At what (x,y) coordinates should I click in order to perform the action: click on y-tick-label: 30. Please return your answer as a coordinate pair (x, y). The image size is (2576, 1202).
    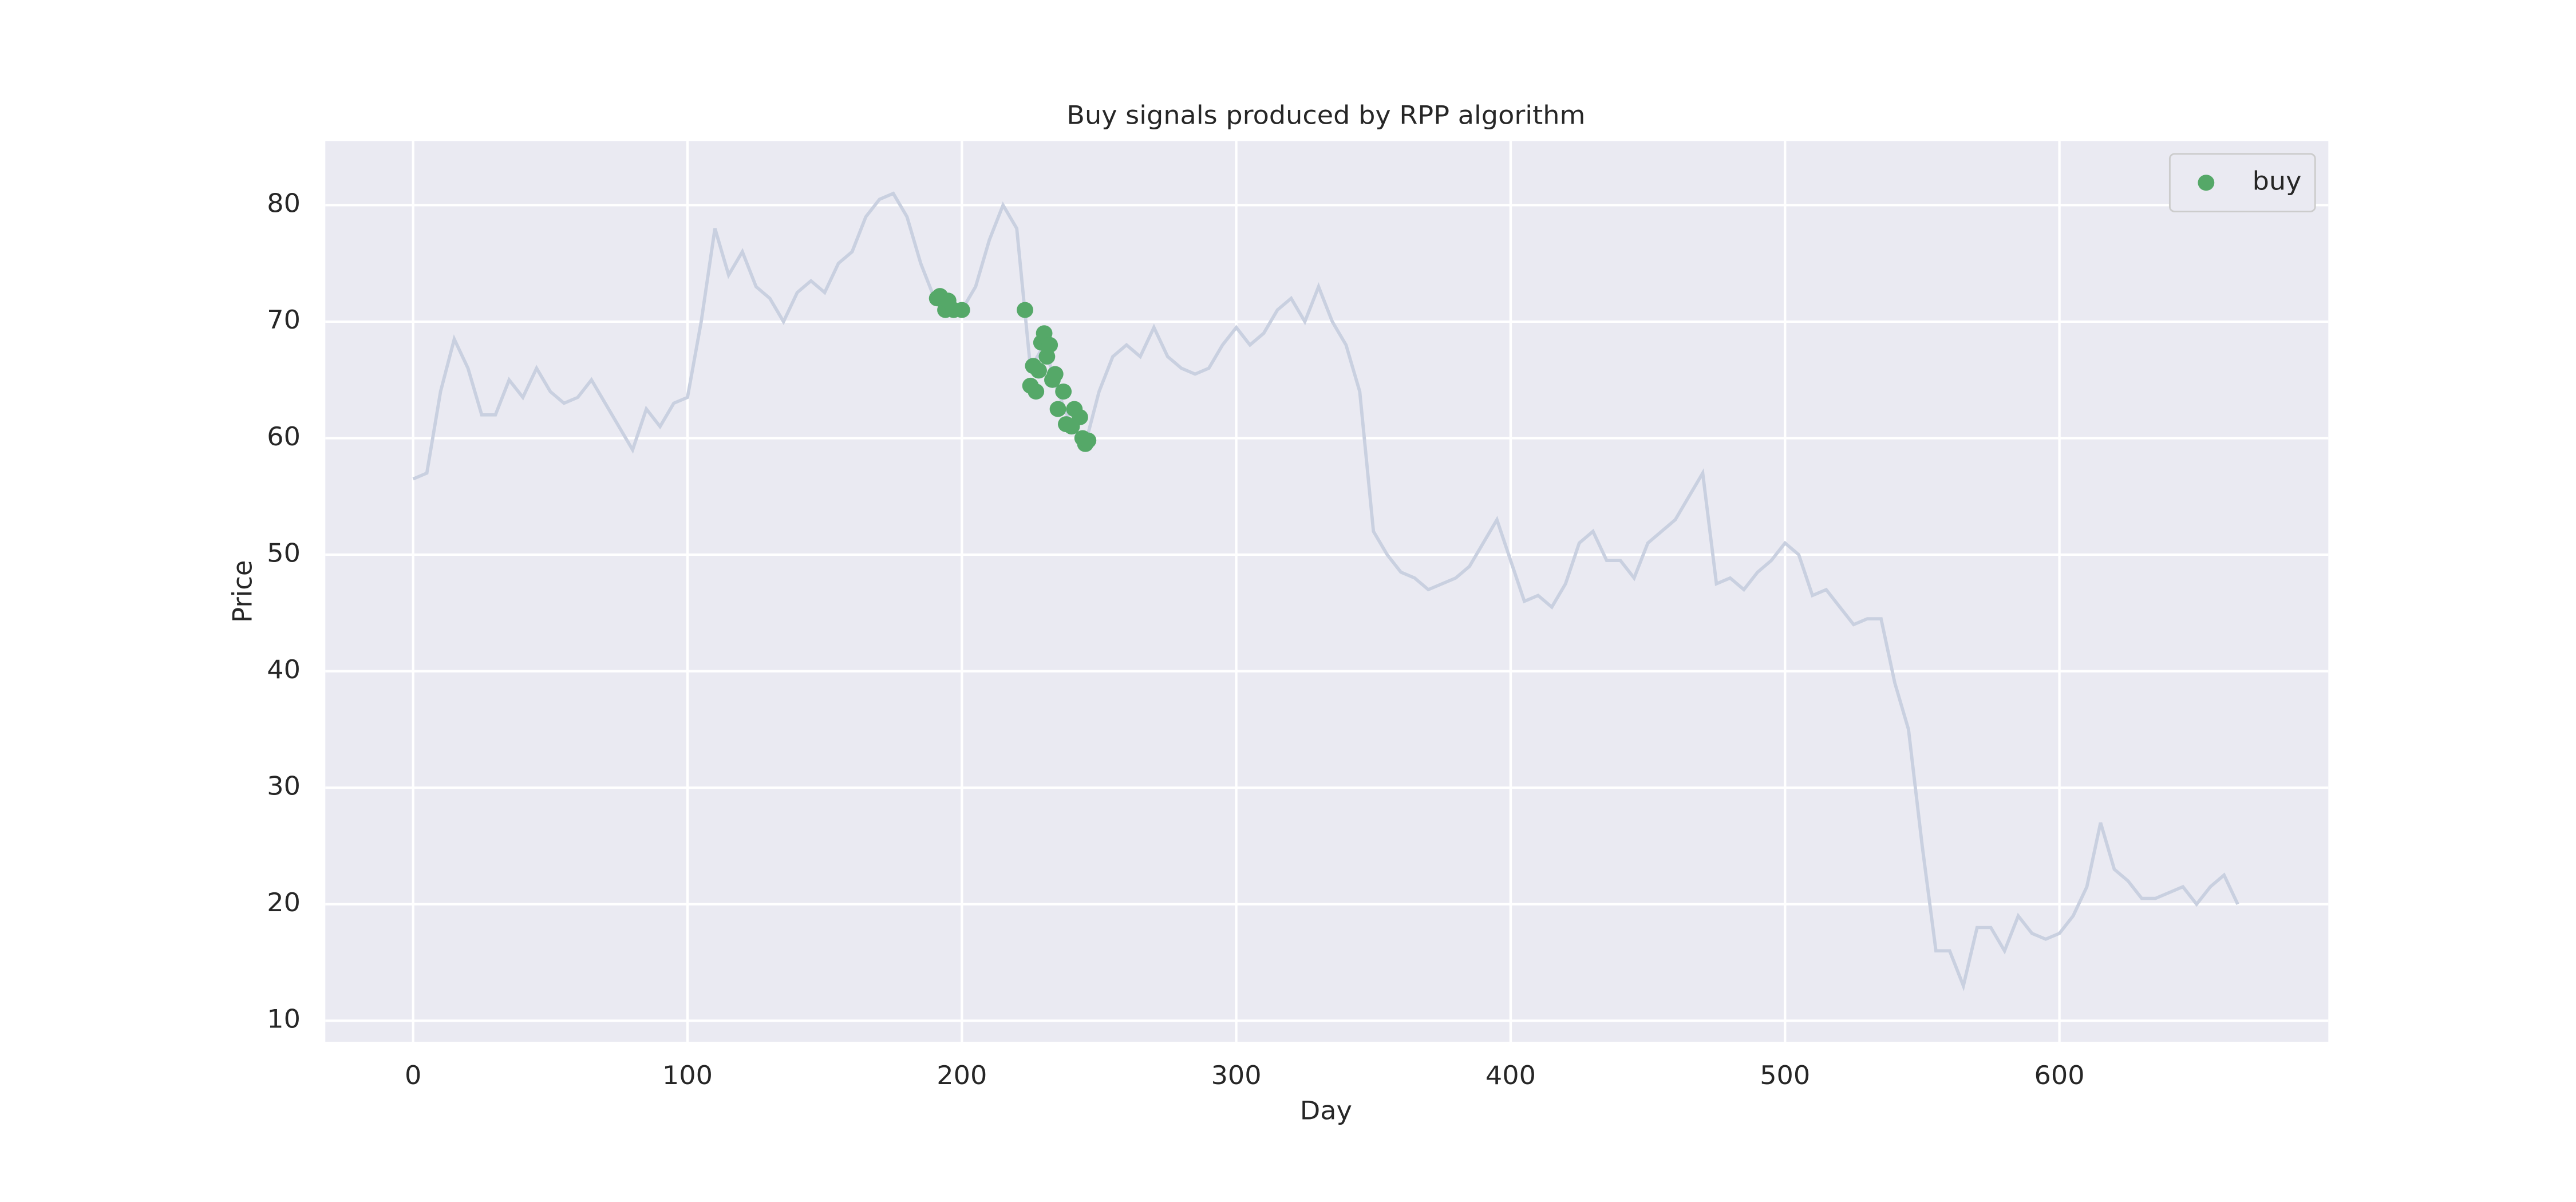
    Looking at the image, I should click on (284, 786).